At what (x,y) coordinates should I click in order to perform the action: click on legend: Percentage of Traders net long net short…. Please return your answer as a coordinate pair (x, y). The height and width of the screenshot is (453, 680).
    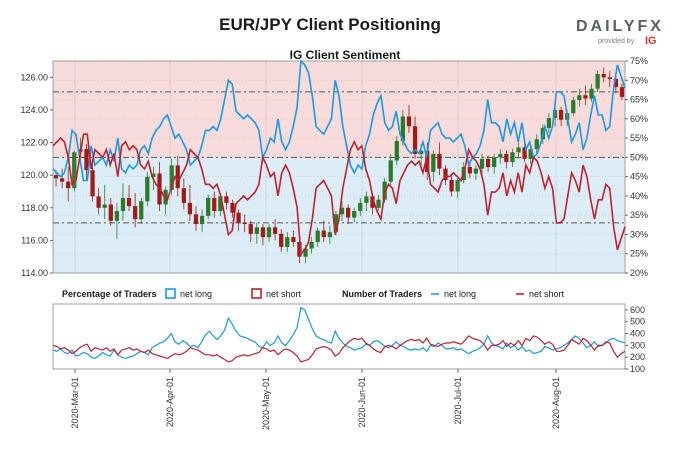
    Looking at the image, I should click on (313, 293).